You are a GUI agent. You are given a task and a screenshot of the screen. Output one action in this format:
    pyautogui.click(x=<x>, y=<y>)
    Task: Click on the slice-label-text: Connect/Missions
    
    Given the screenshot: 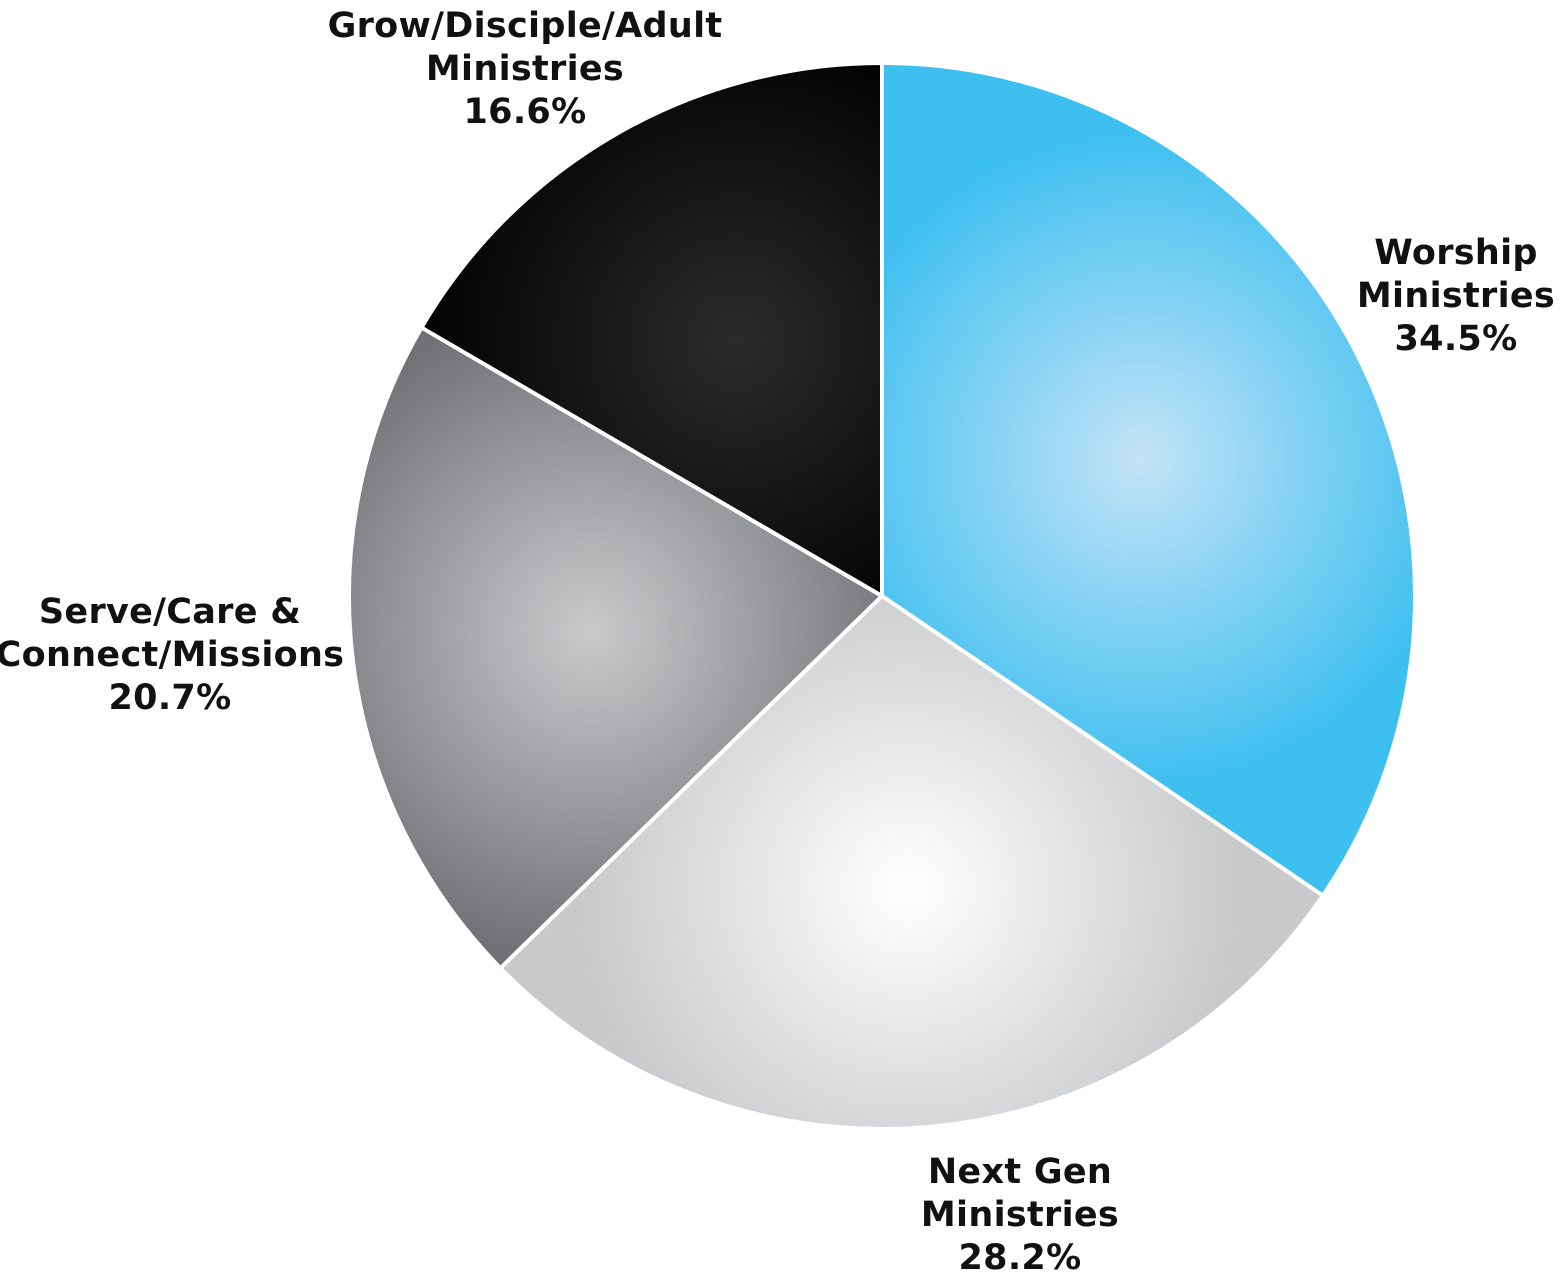 What is the action you would take?
    pyautogui.click(x=172, y=655)
    